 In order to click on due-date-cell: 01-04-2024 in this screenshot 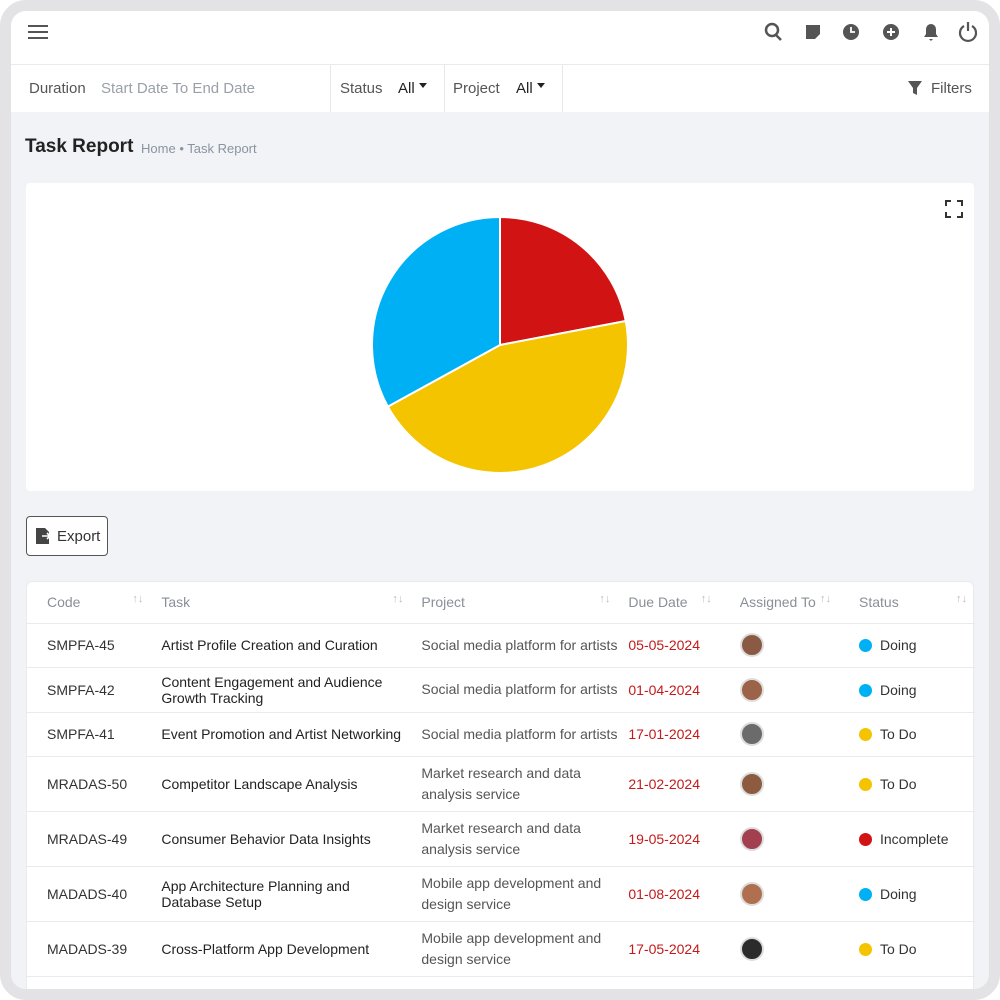, I will do `click(669, 690)`.